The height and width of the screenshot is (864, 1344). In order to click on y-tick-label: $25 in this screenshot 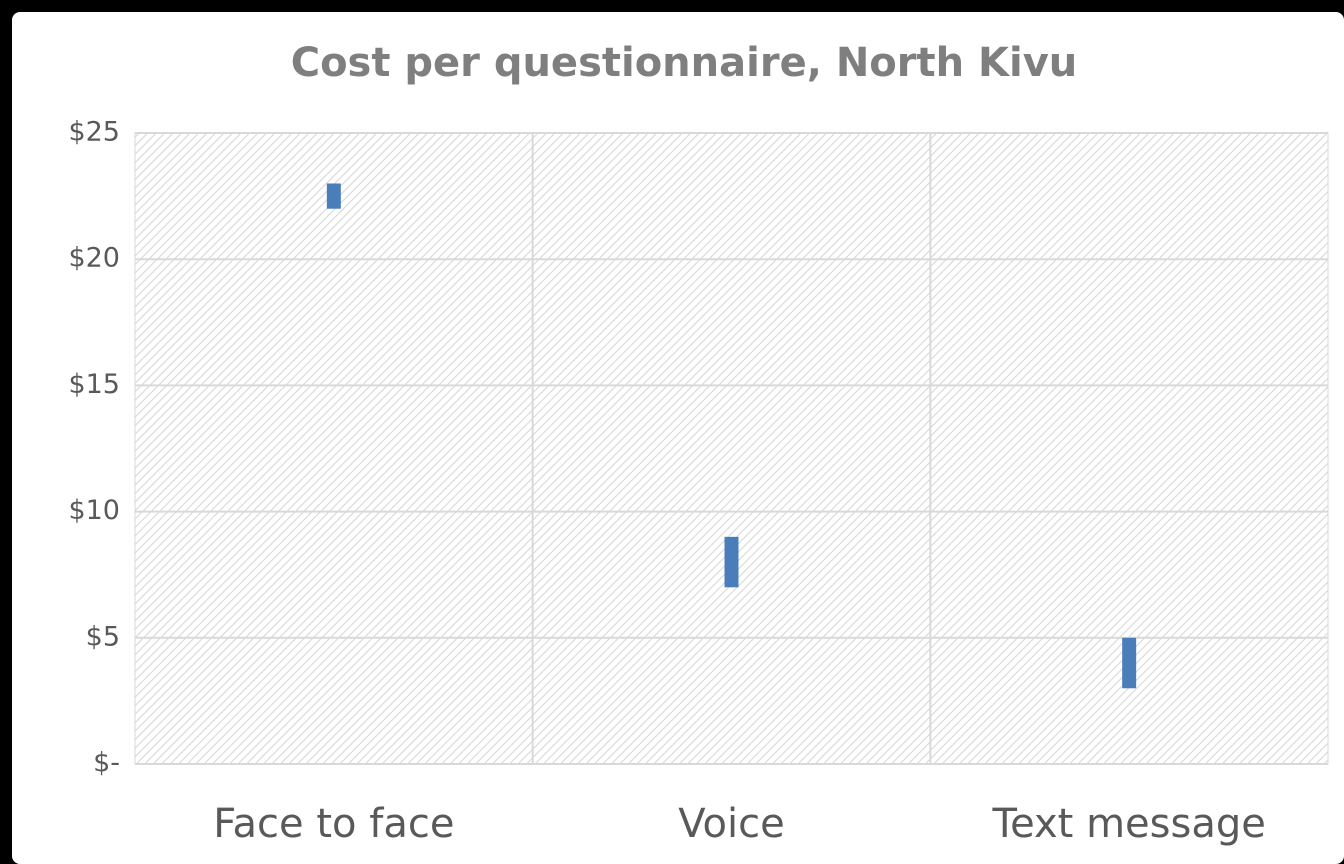, I will do `click(94, 132)`.